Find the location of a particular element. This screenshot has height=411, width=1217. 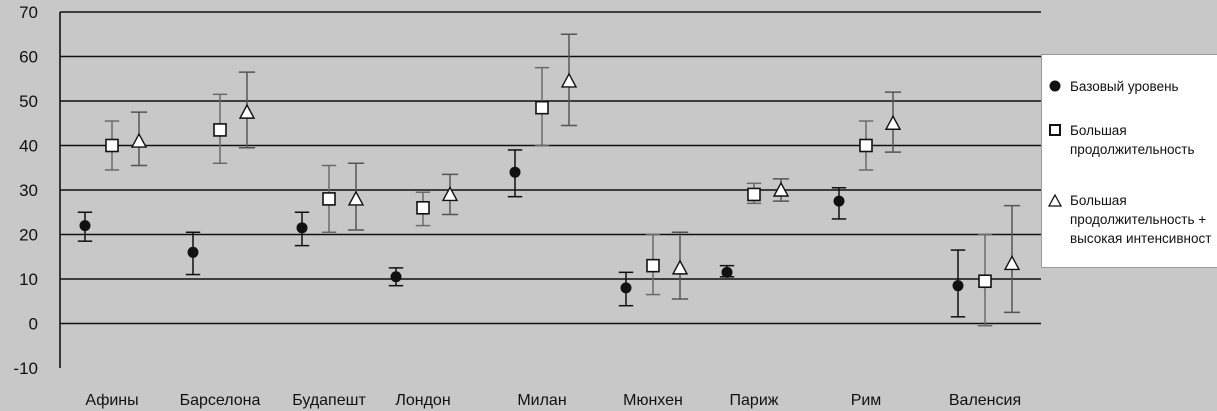

y-tick-label: 10 is located at coordinates (28, 279).